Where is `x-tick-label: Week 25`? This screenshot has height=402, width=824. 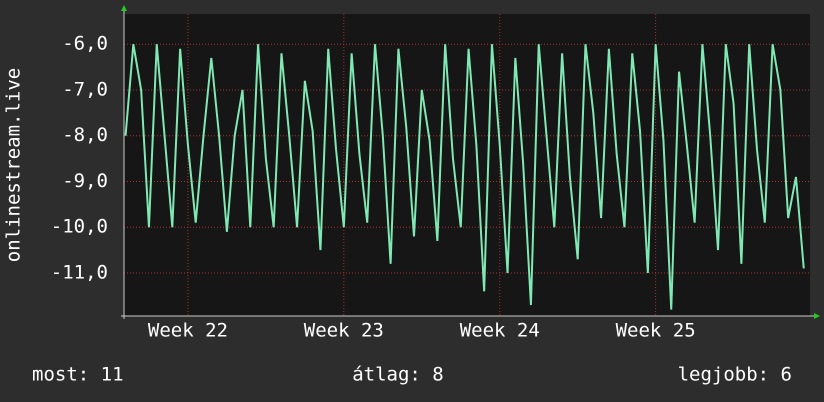
x-tick-label: Week 25 is located at coordinates (656, 331).